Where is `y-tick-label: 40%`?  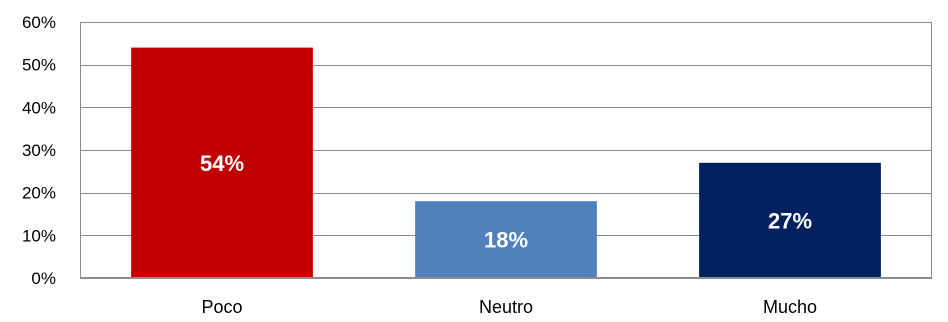
y-tick-label: 40% is located at coordinates (39, 107).